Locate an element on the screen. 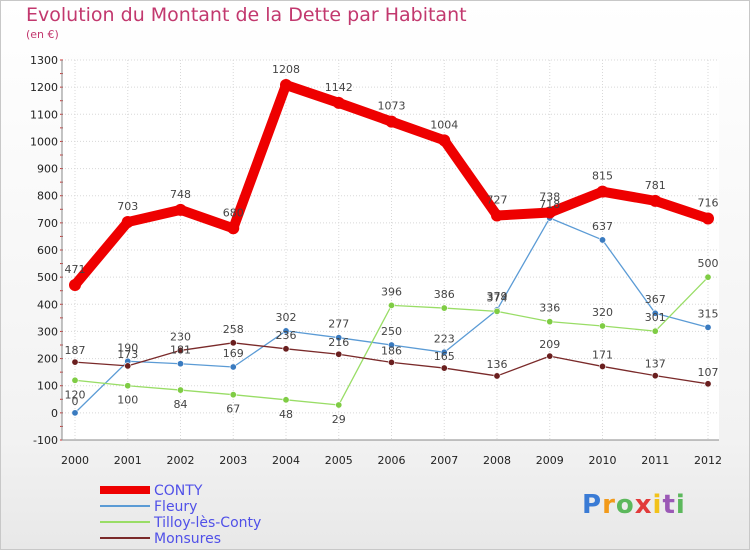 Image resolution: width=750 pixels, height=550 pixels. data-label: 1073 is located at coordinates (392, 106).